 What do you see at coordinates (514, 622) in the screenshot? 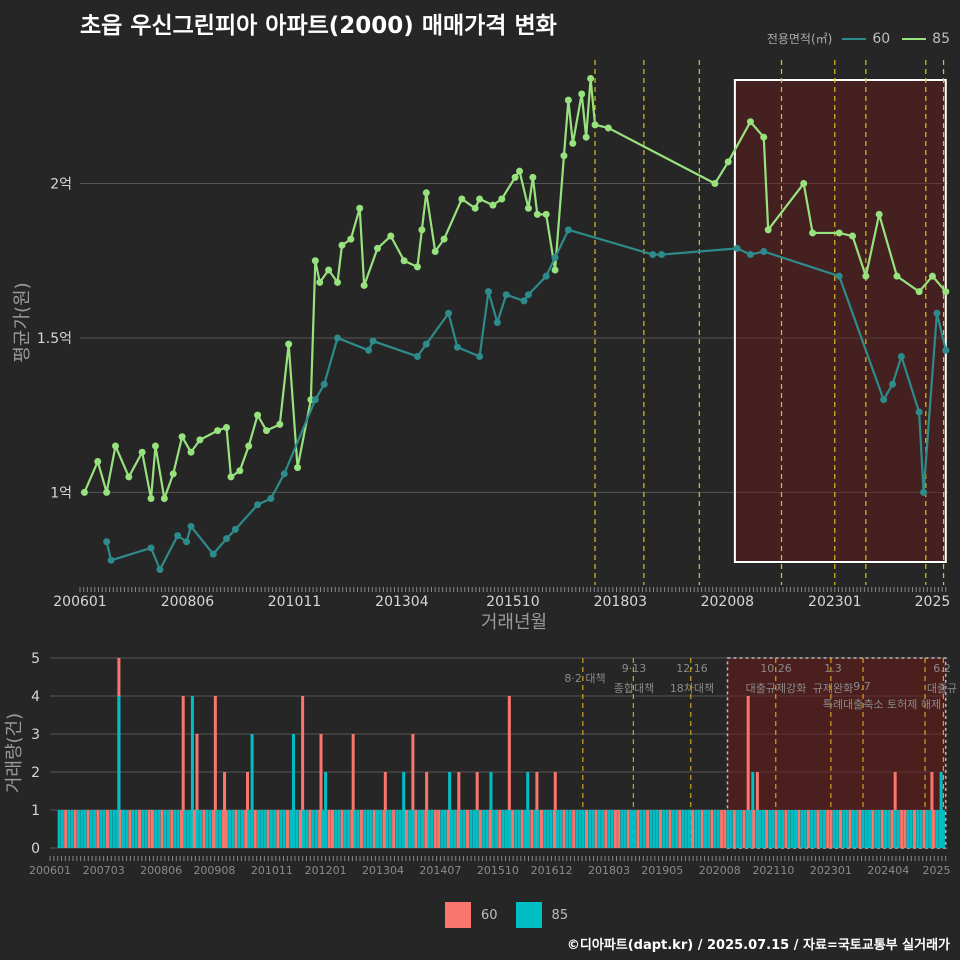
I see `x-axis-title: 거래년월` at bounding box center [514, 622].